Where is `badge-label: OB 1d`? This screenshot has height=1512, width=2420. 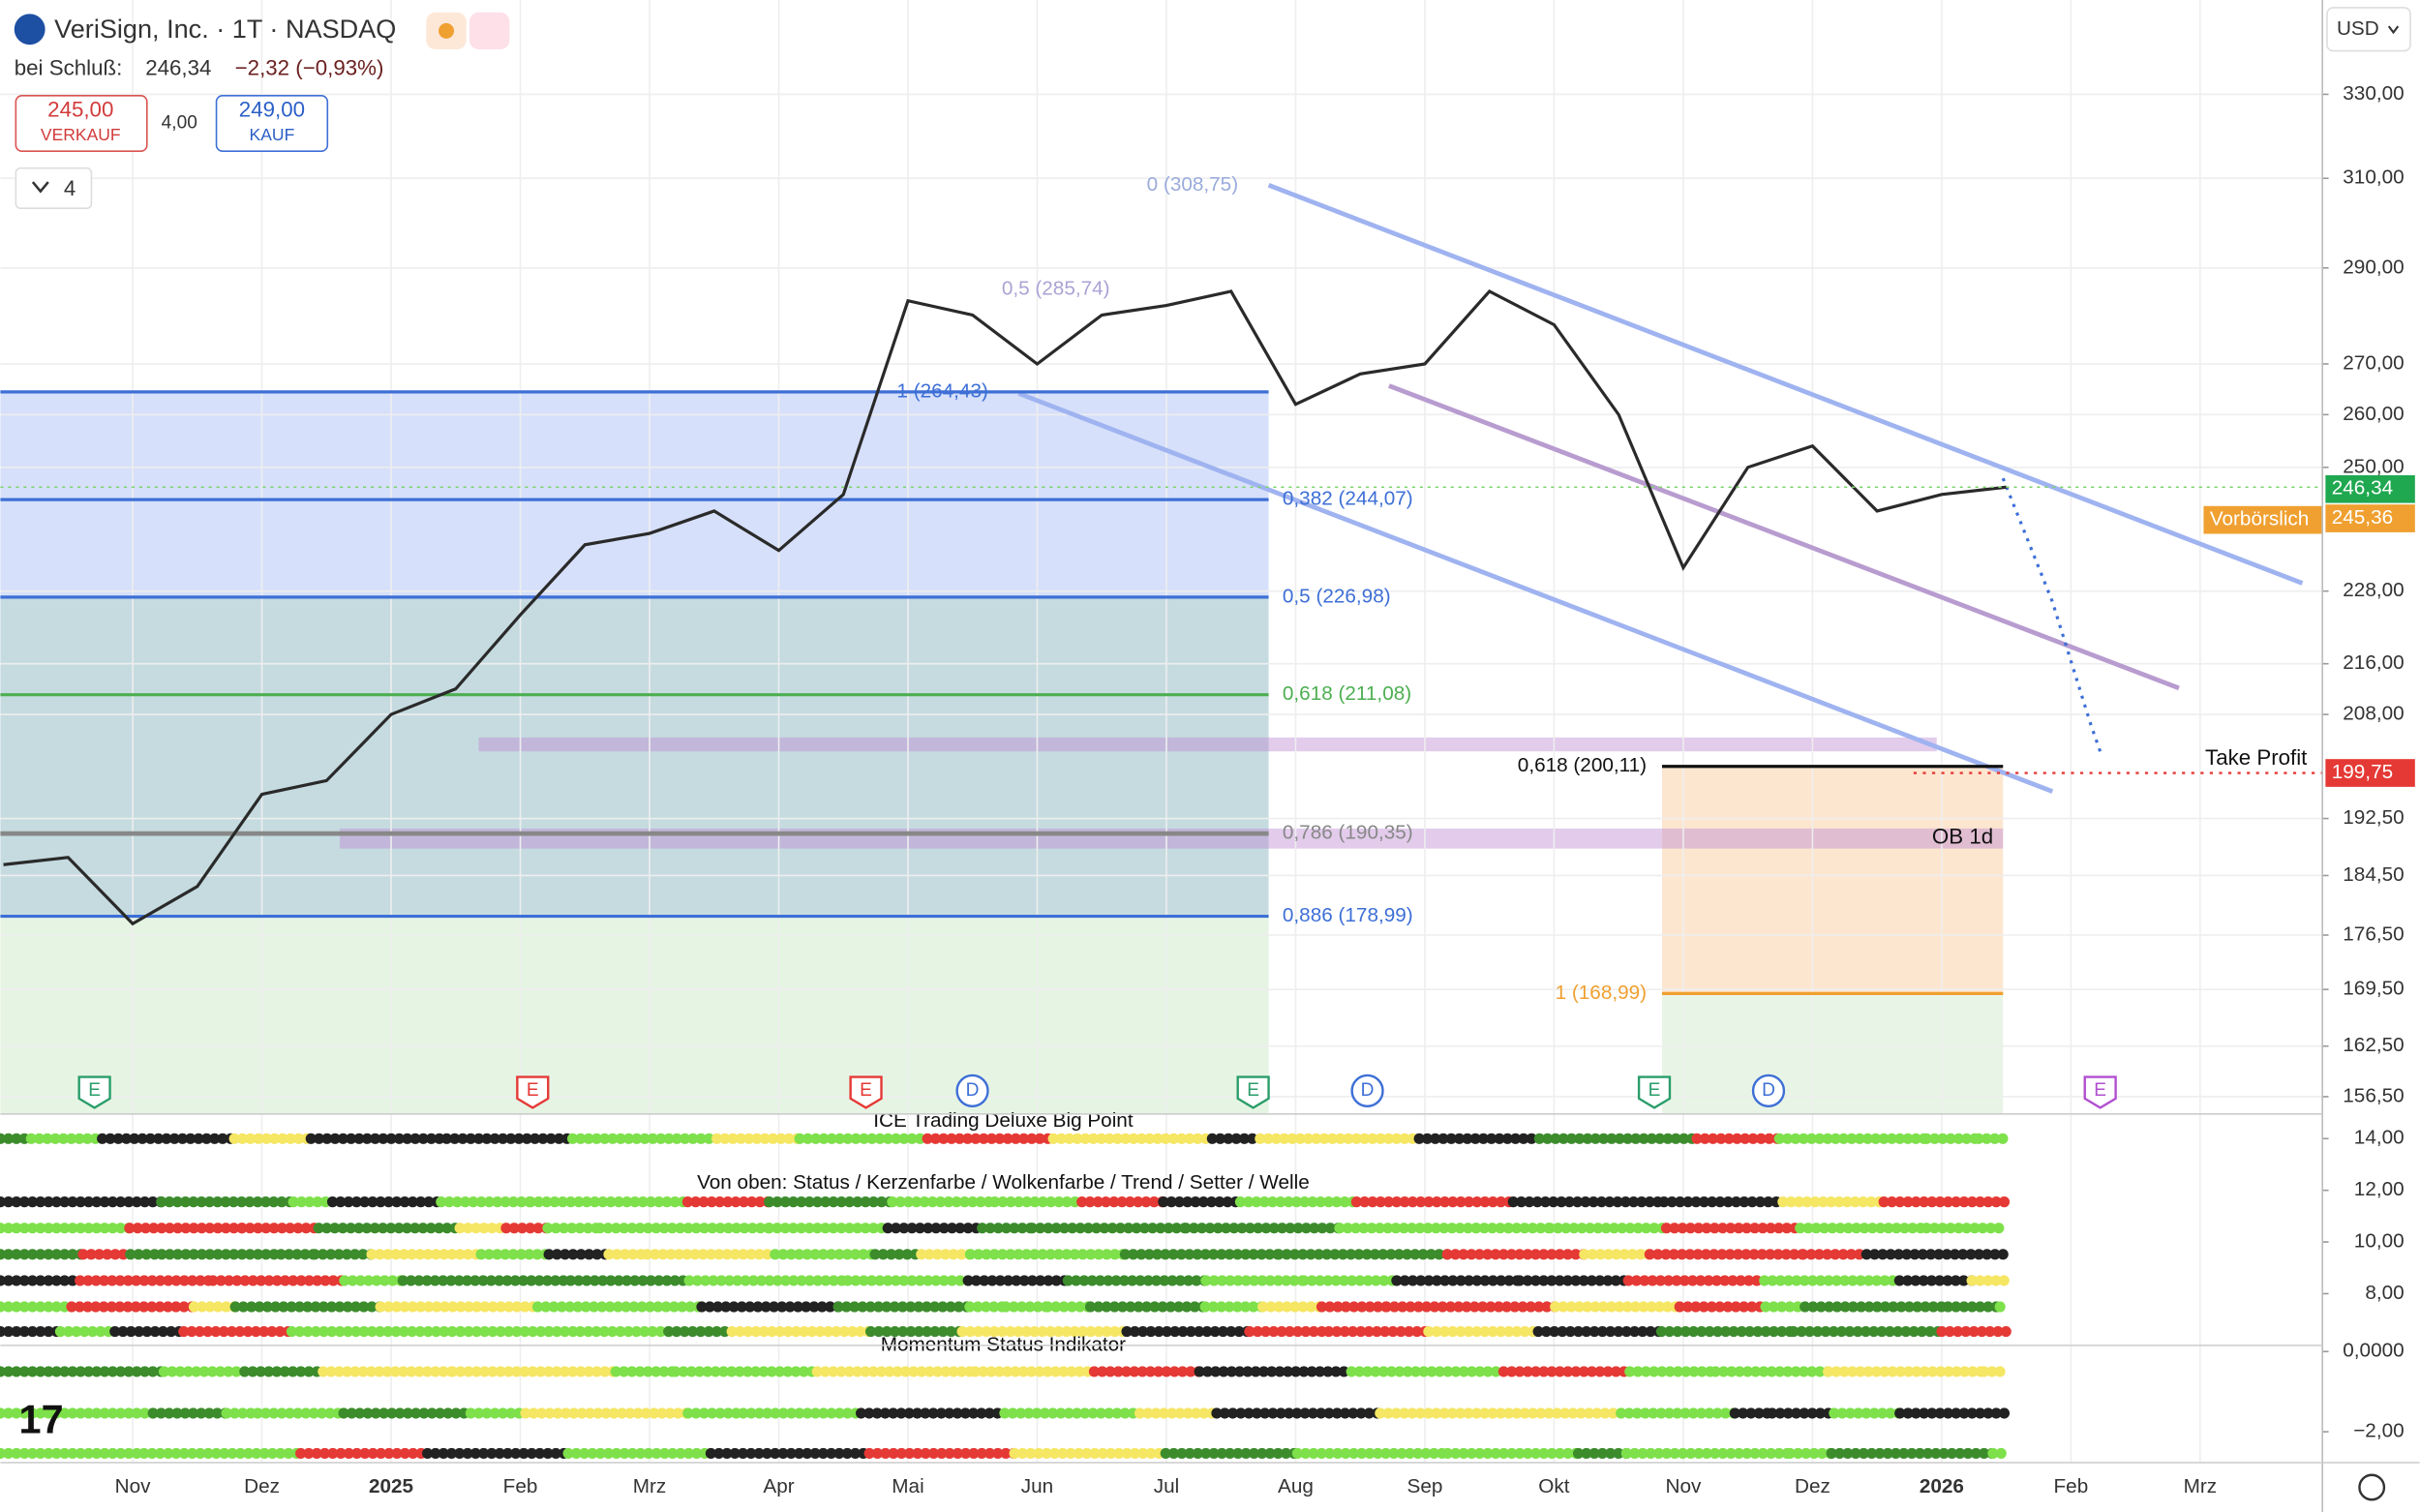
badge-label: OB 1d is located at coordinates (1962, 836).